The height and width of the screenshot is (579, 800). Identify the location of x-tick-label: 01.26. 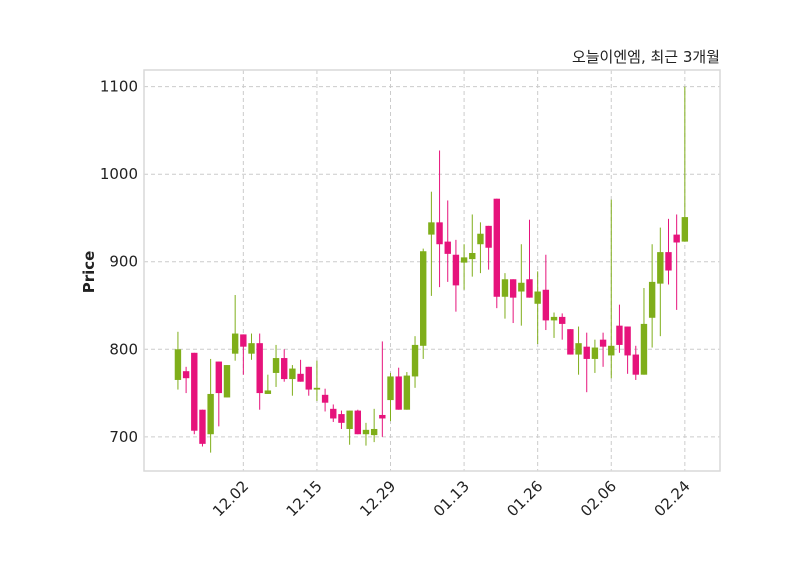
(524, 498).